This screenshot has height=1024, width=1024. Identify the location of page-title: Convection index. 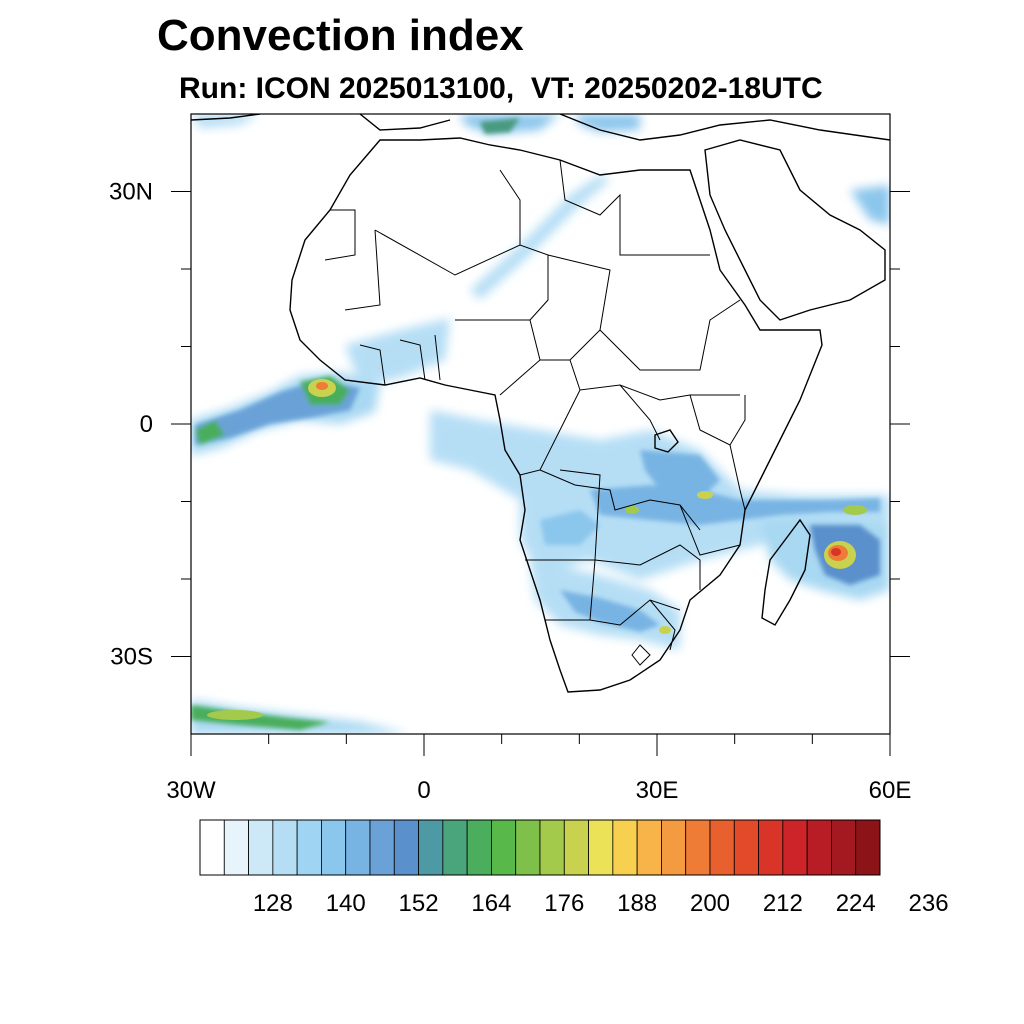
(340, 35).